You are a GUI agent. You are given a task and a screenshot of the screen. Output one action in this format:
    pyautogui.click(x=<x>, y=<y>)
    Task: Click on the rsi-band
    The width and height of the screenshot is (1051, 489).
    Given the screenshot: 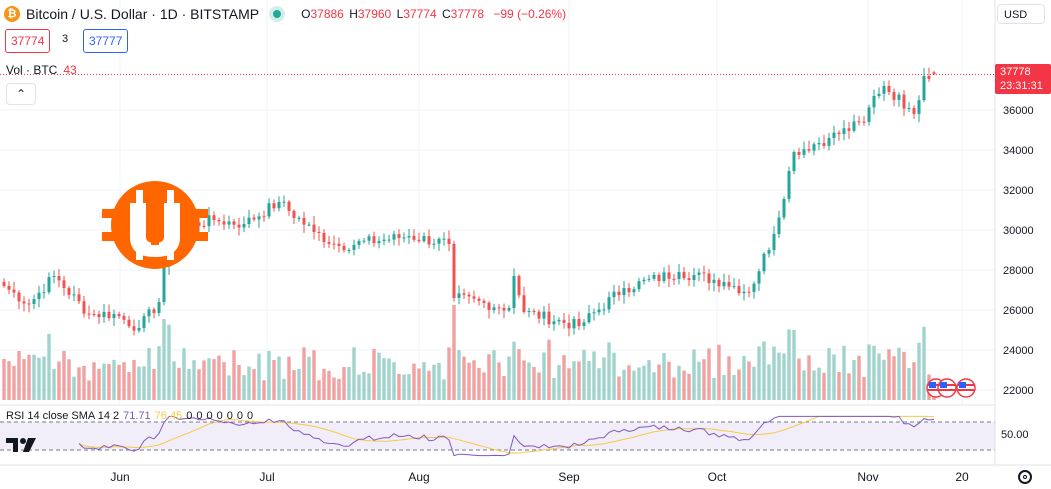 What is the action you would take?
    pyautogui.click(x=497, y=436)
    